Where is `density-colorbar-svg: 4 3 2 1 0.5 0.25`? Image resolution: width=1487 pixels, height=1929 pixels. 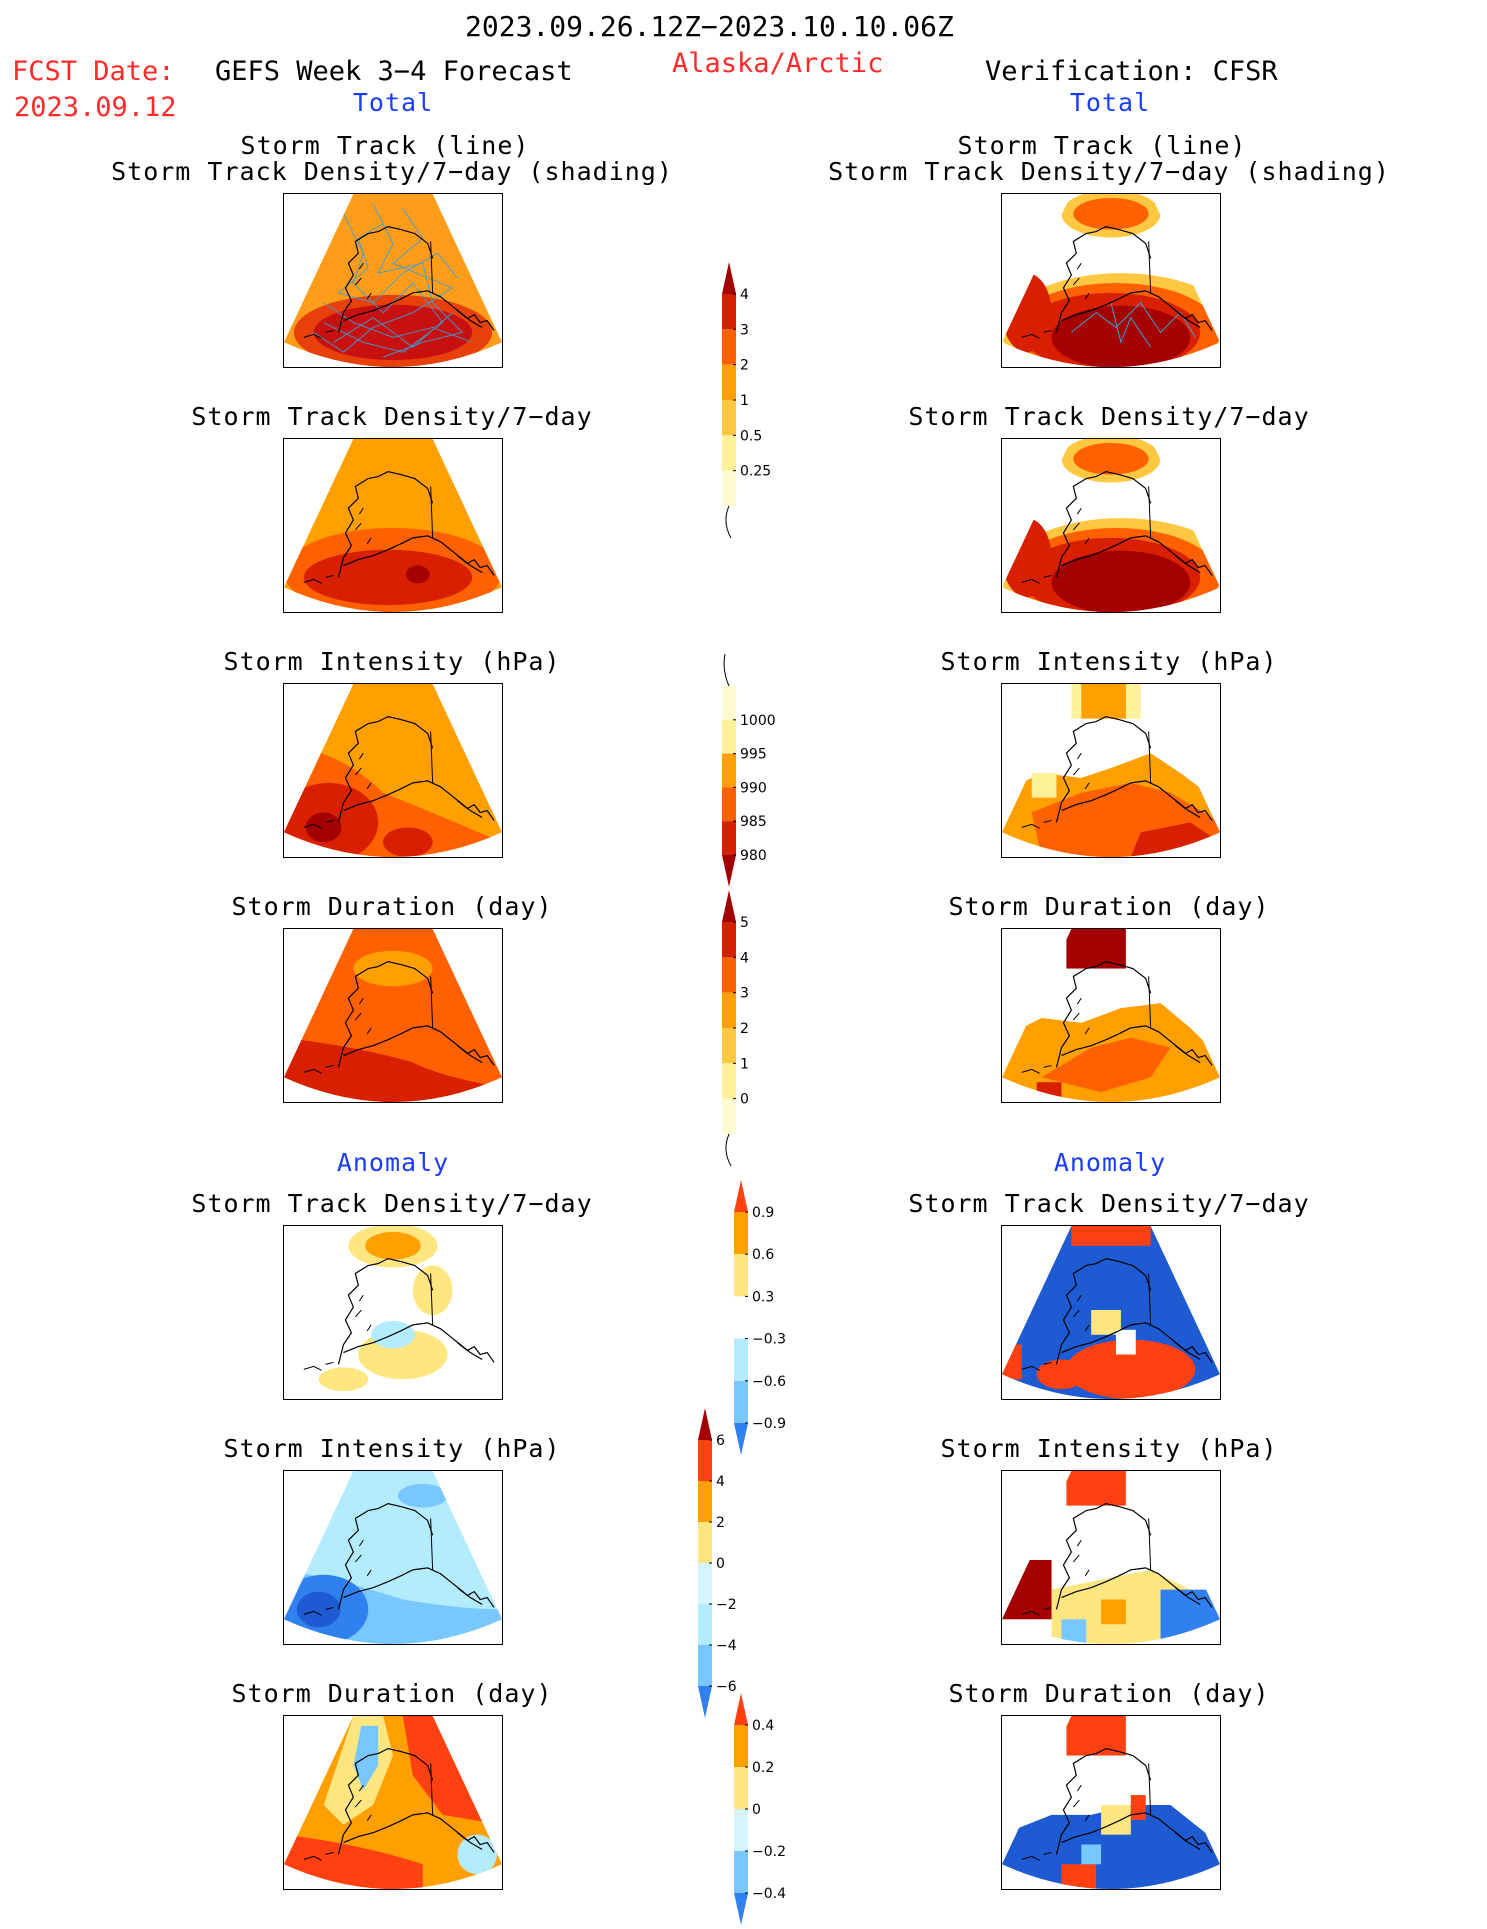
density-colorbar-svg: 4 3 2 1 0.5 0.25 is located at coordinates (746, 400).